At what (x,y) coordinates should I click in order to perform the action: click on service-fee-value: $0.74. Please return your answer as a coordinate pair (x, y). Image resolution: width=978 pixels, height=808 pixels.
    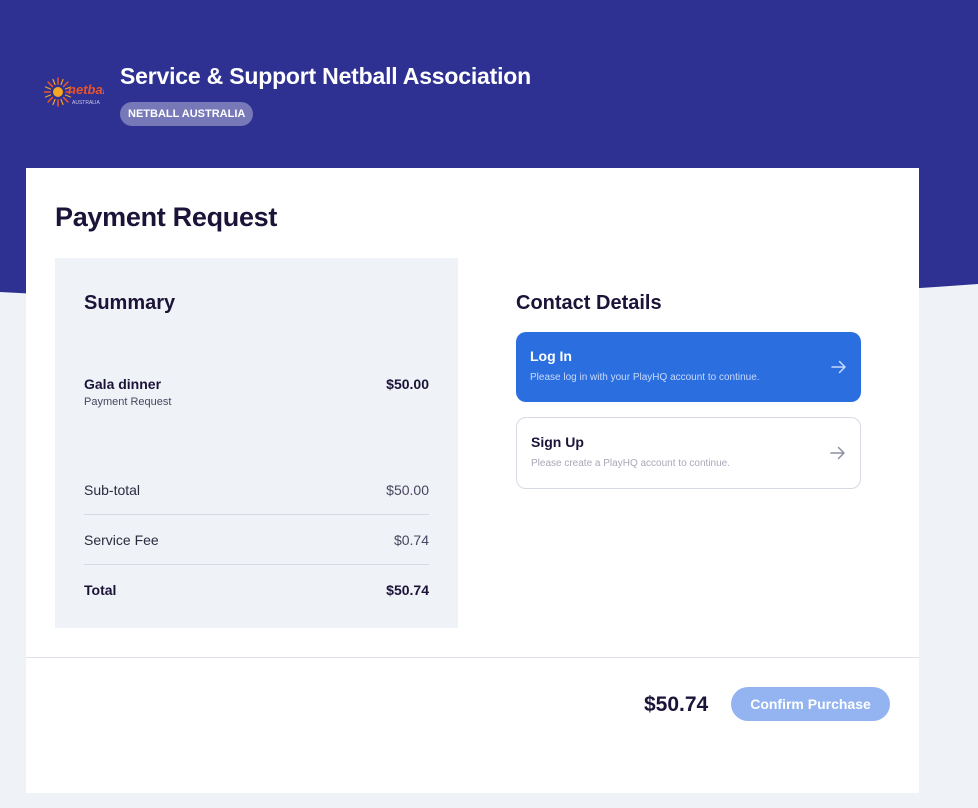
    Looking at the image, I should click on (411, 539).